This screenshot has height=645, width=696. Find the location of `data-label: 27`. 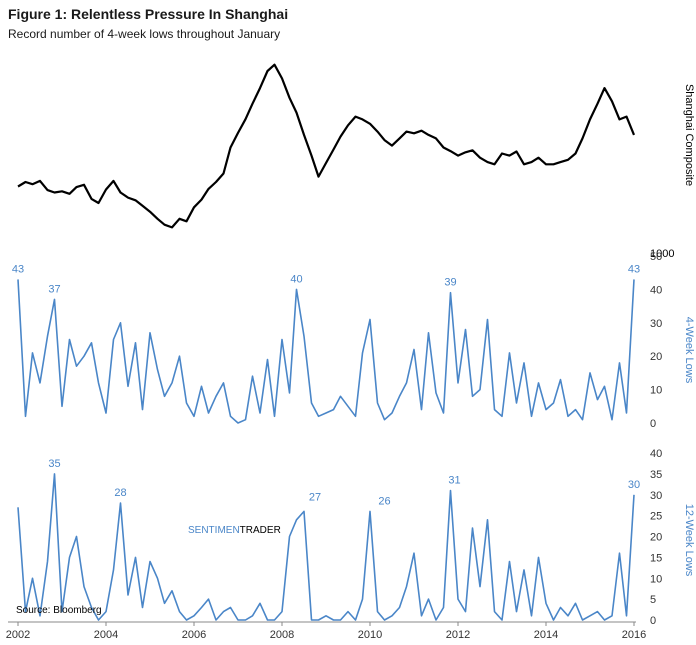

data-label: 27 is located at coordinates (315, 497).